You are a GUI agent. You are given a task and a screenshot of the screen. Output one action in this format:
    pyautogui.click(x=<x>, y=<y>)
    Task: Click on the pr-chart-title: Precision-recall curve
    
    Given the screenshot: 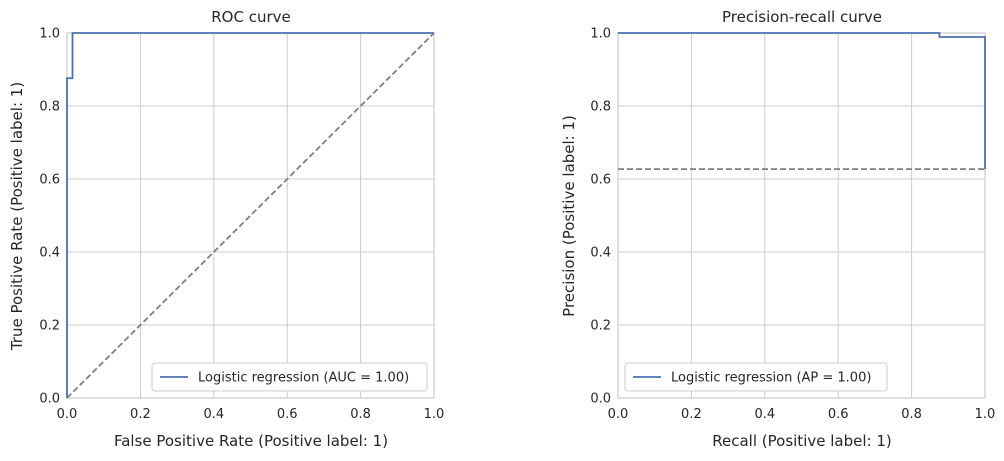 What is the action you would take?
    pyautogui.click(x=802, y=17)
    